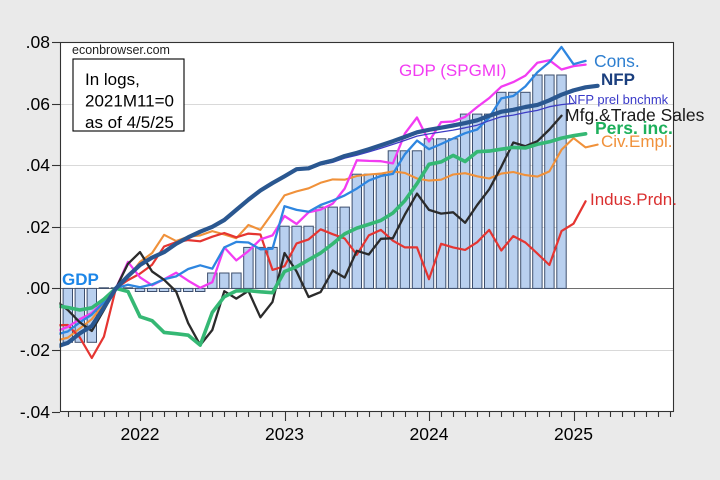  I want to click on svg-text: NFP, so click(618, 79).